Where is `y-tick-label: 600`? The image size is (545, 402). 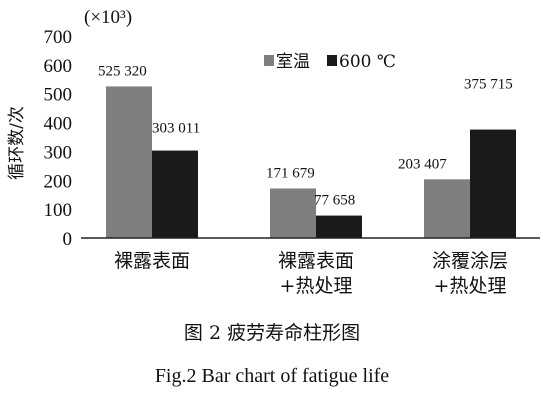 y-tick-label: 600 is located at coordinates (58, 66).